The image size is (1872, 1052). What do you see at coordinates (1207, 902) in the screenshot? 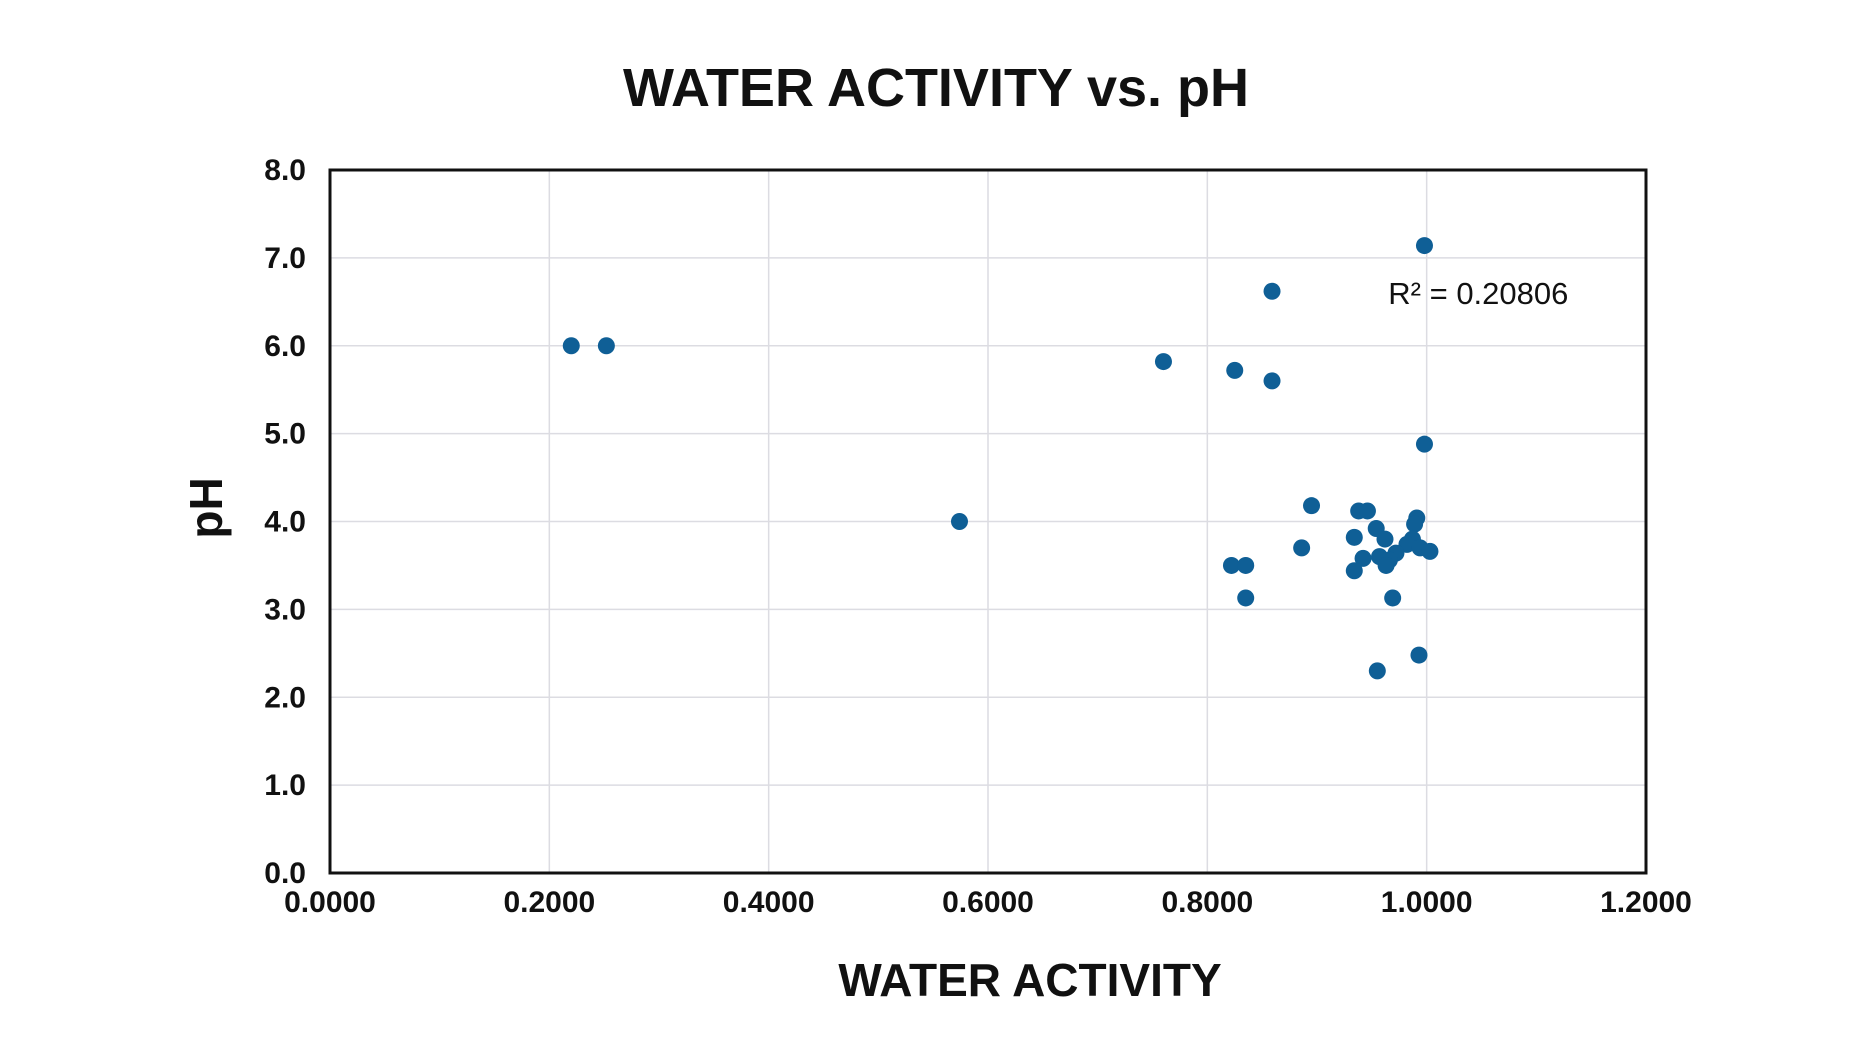
I see `x-tick-label: 0.8000` at bounding box center [1207, 902].